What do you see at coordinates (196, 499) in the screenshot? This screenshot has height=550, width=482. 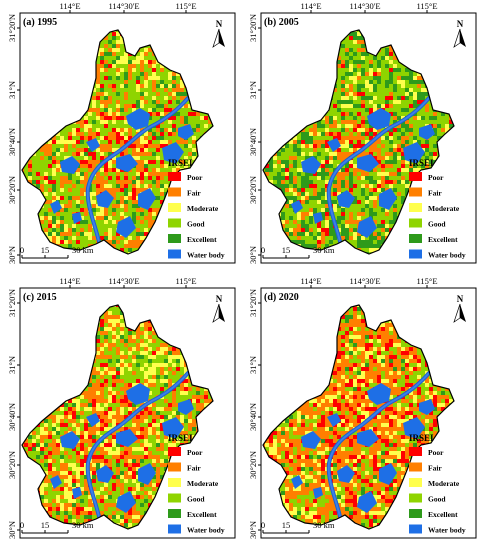 I see `legend-label: Good` at bounding box center [196, 499].